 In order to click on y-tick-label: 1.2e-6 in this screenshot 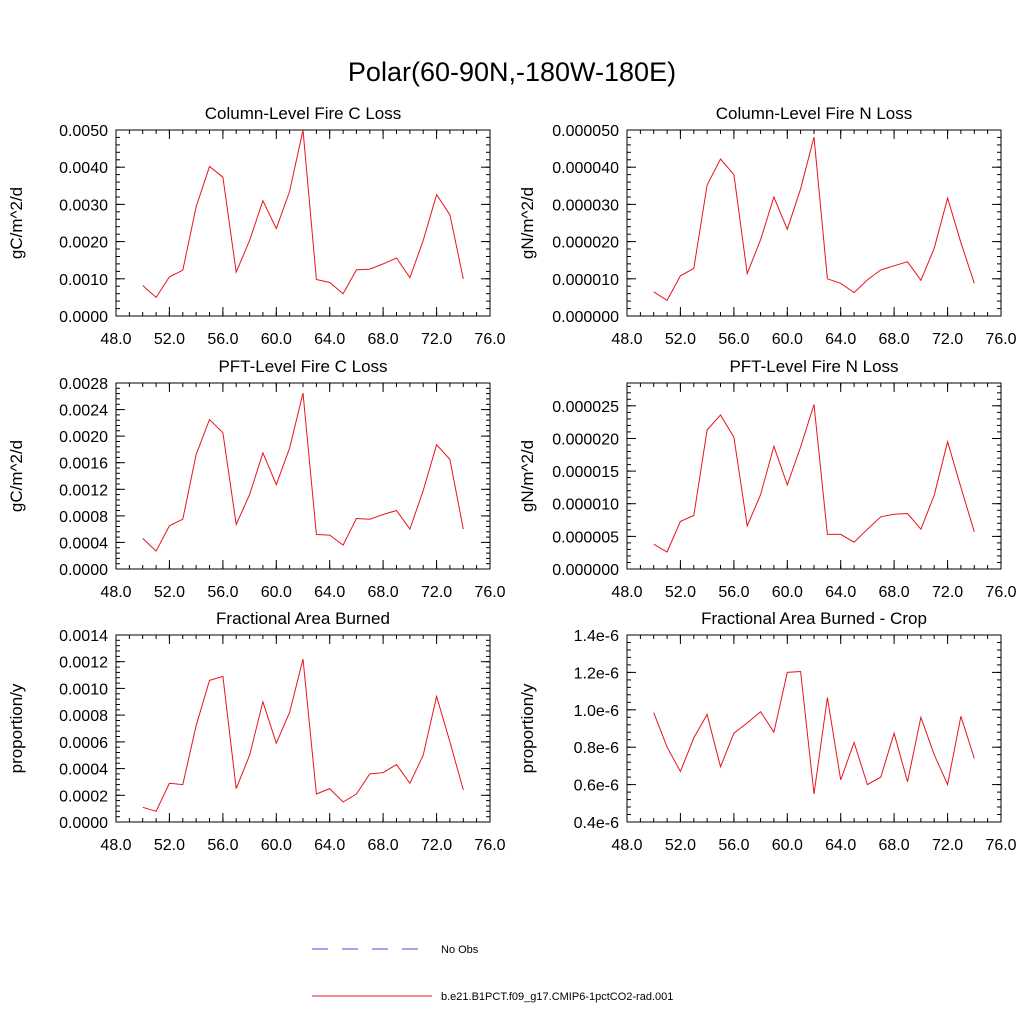, I will do `click(596, 673)`.